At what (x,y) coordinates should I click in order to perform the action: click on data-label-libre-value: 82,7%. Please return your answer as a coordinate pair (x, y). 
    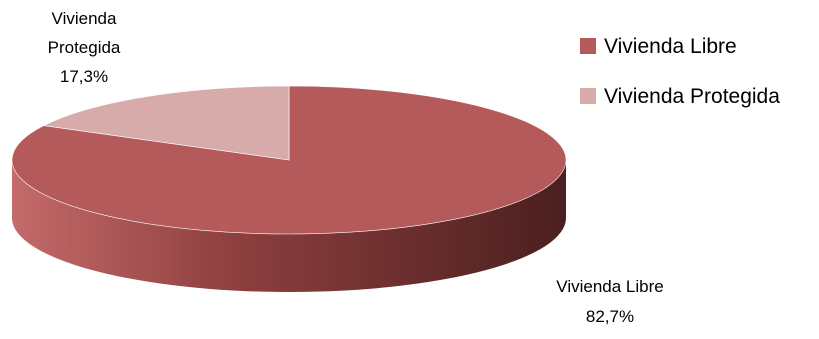
    Looking at the image, I should click on (610, 316).